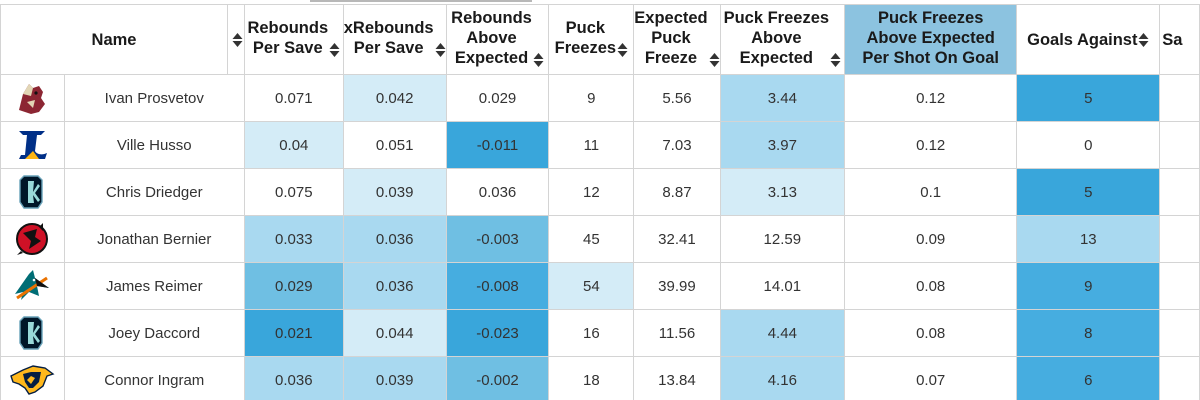 The image size is (1200, 400). What do you see at coordinates (782, 239) in the screenshot?
I see `cell-puck-freezes-above-expected: 12.59` at bounding box center [782, 239].